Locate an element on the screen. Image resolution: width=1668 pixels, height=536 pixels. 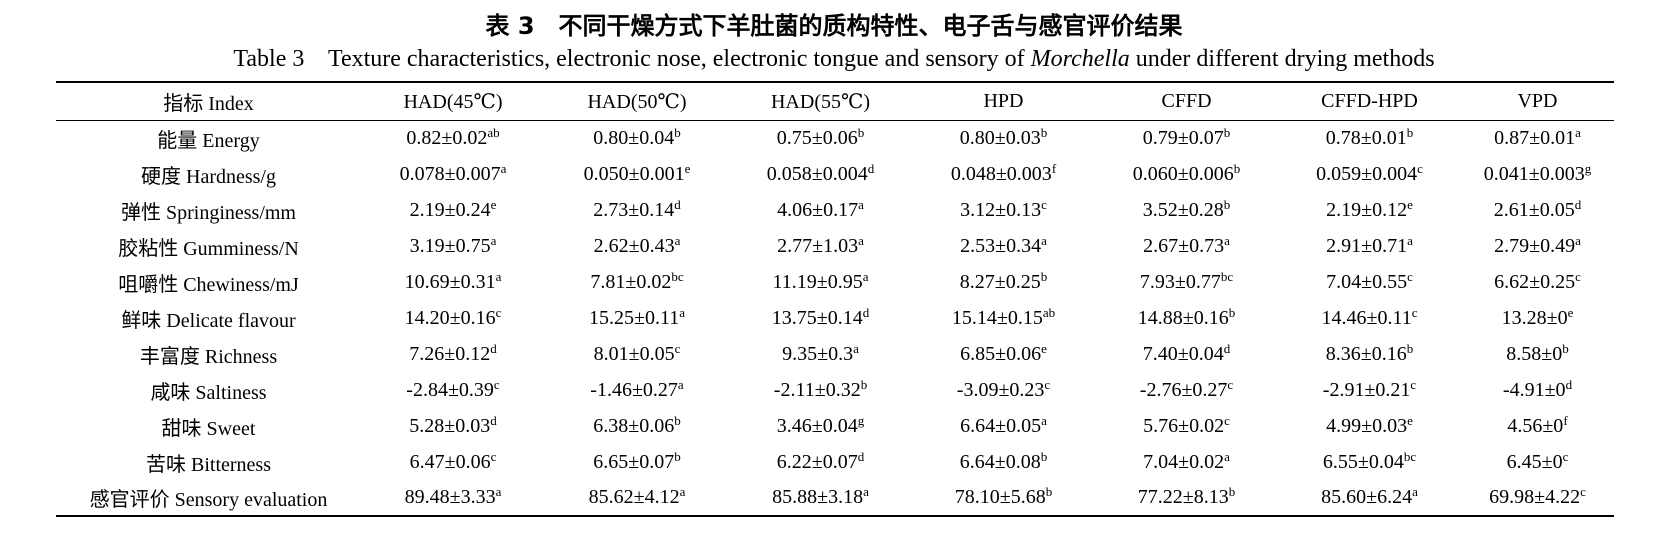
cell-value: 2.19±0.24 is located at coordinates (450, 209).